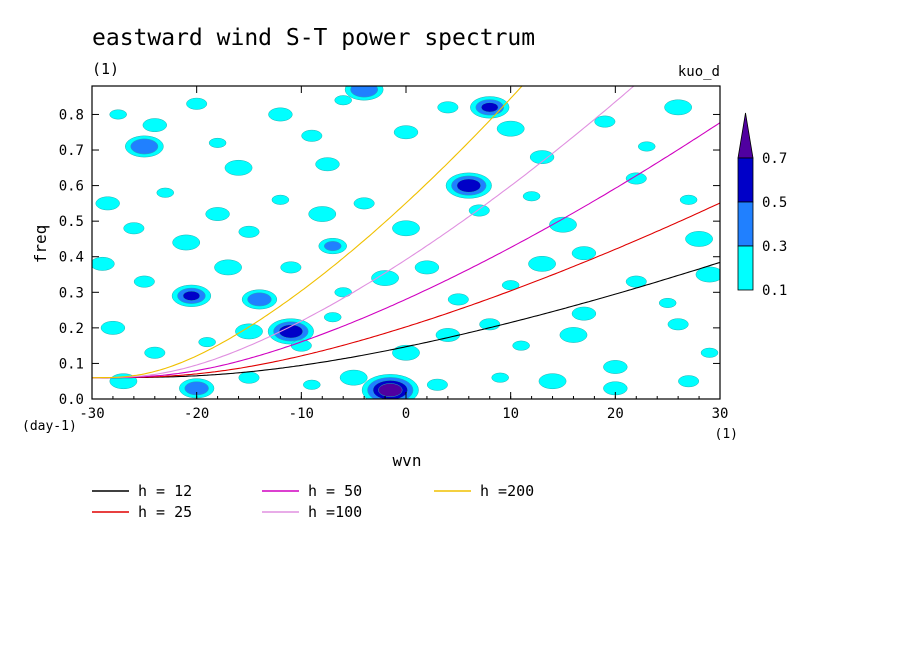 This screenshot has height=654, width=904. What do you see at coordinates (335, 491) in the screenshot?
I see `legend-label: h = 50` at bounding box center [335, 491].